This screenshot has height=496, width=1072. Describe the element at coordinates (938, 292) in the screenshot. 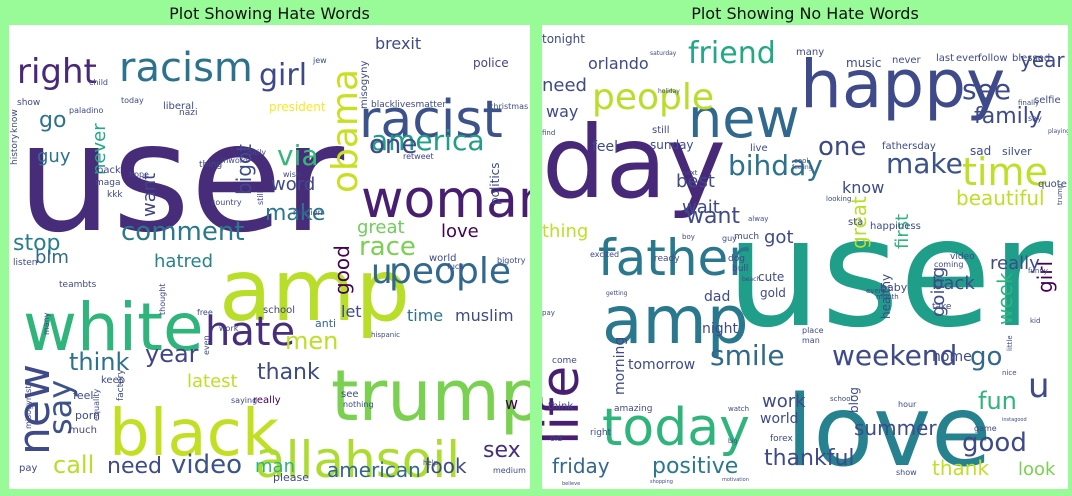

I see `word-going: going` at that location.